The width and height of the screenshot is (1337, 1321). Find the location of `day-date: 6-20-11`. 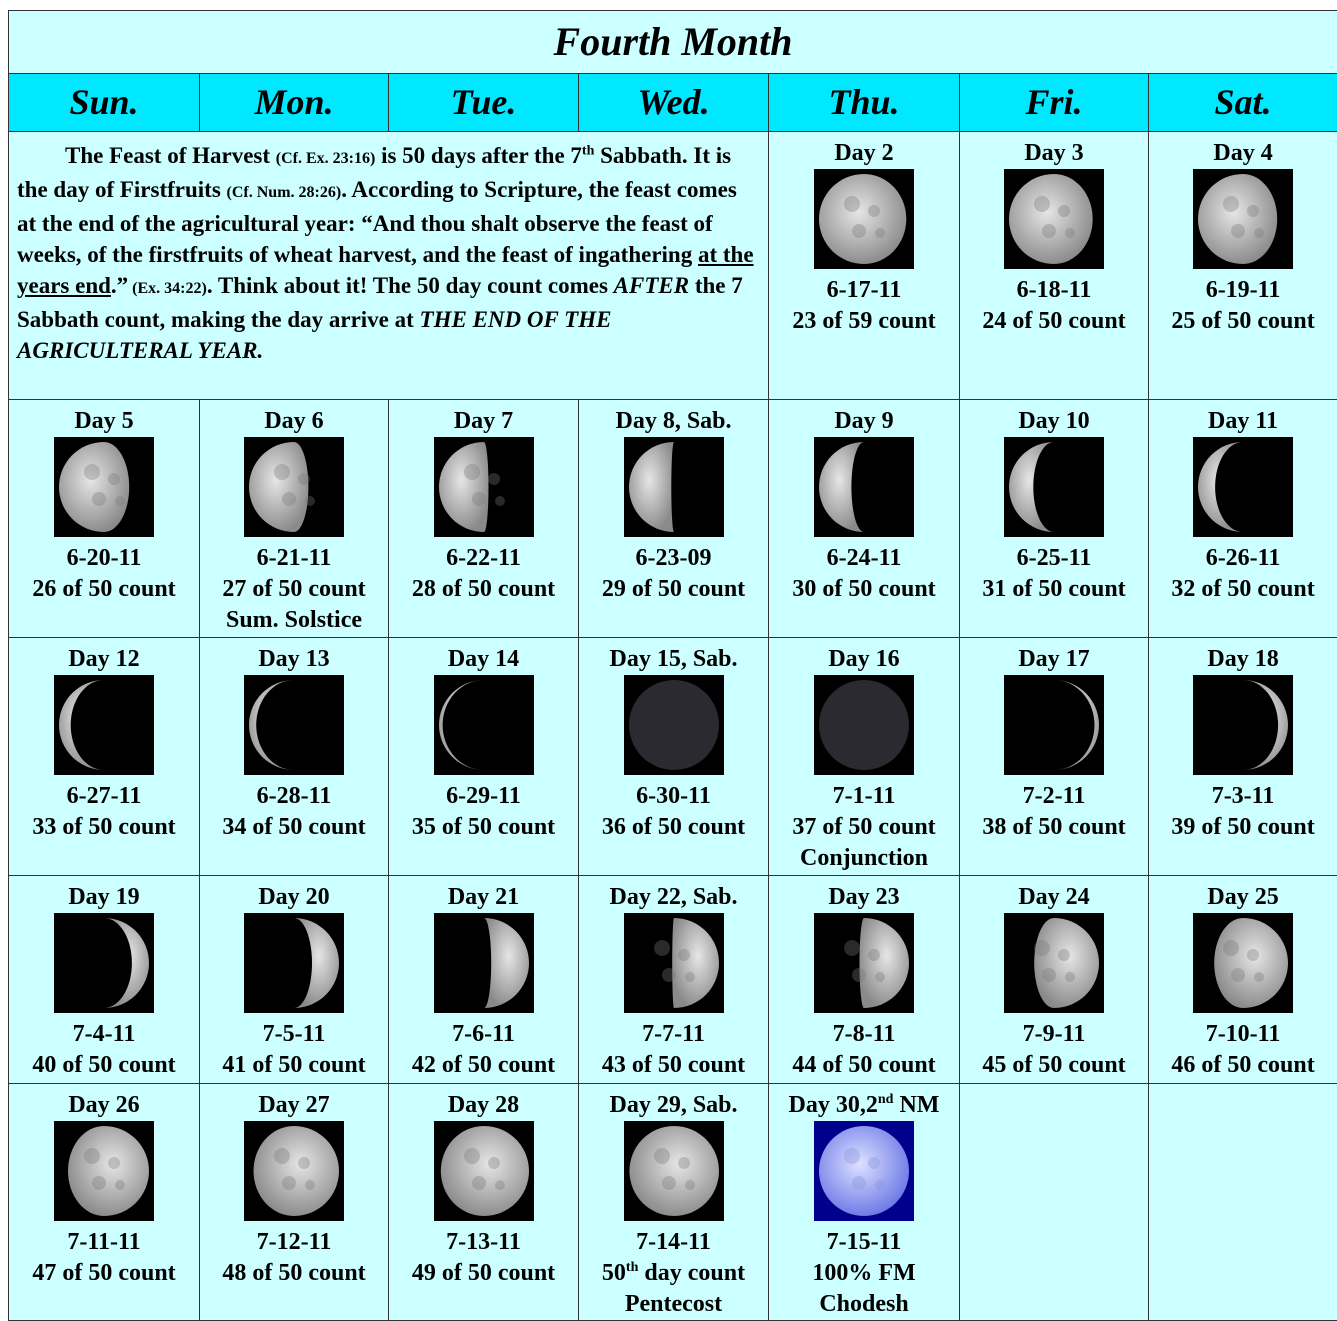

day-date: 6-20-11 is located at coordinates (104, 558).